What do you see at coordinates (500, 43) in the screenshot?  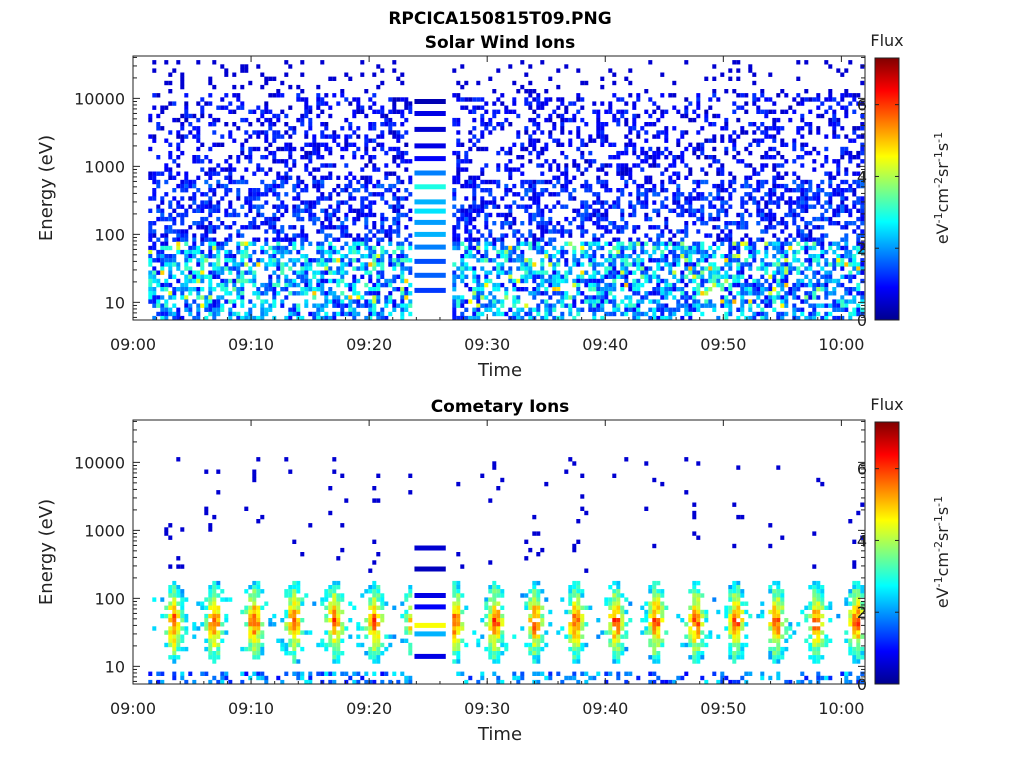 I see `panel-title: Solar Wind Ions` at bounding box center [500, 43].